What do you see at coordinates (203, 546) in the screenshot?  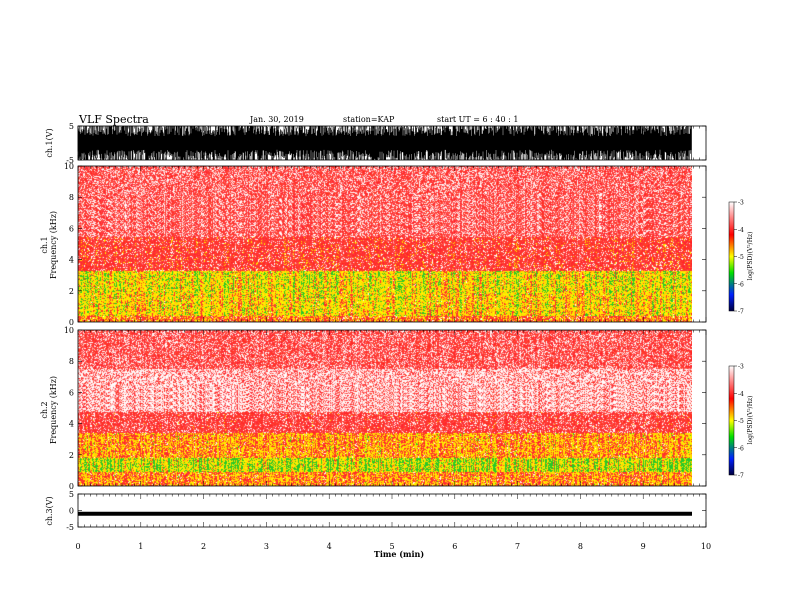 I see `x-tick-label: 2` at bounding box center [203, 546].